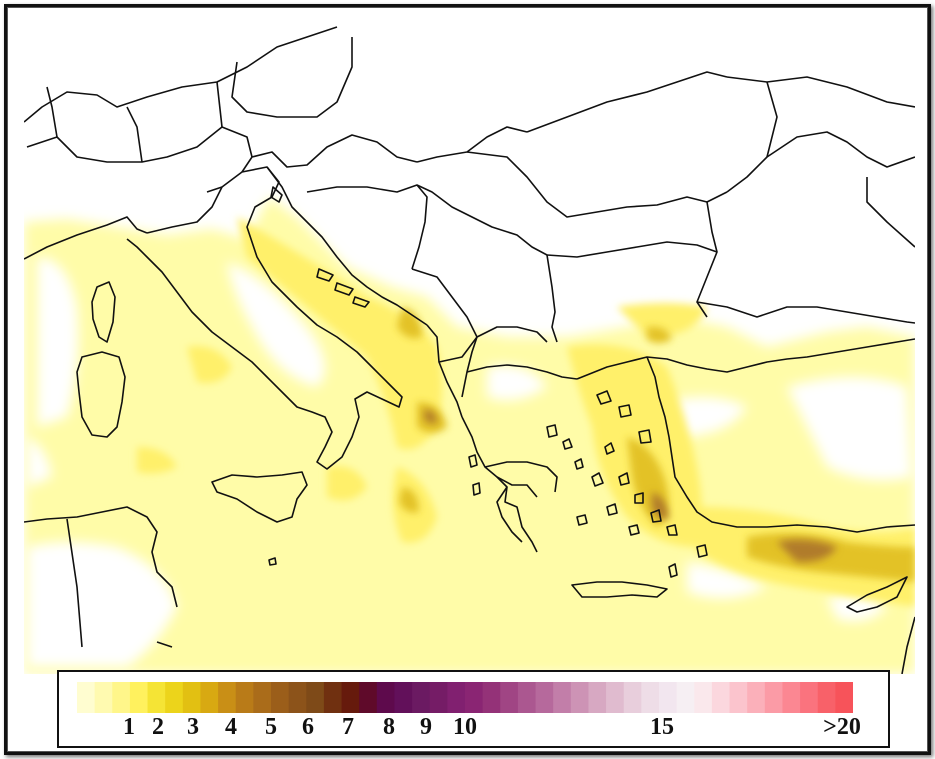 This screenshot has height=759, width=935. I want to click on color-scale-bar, so click(465, 697).